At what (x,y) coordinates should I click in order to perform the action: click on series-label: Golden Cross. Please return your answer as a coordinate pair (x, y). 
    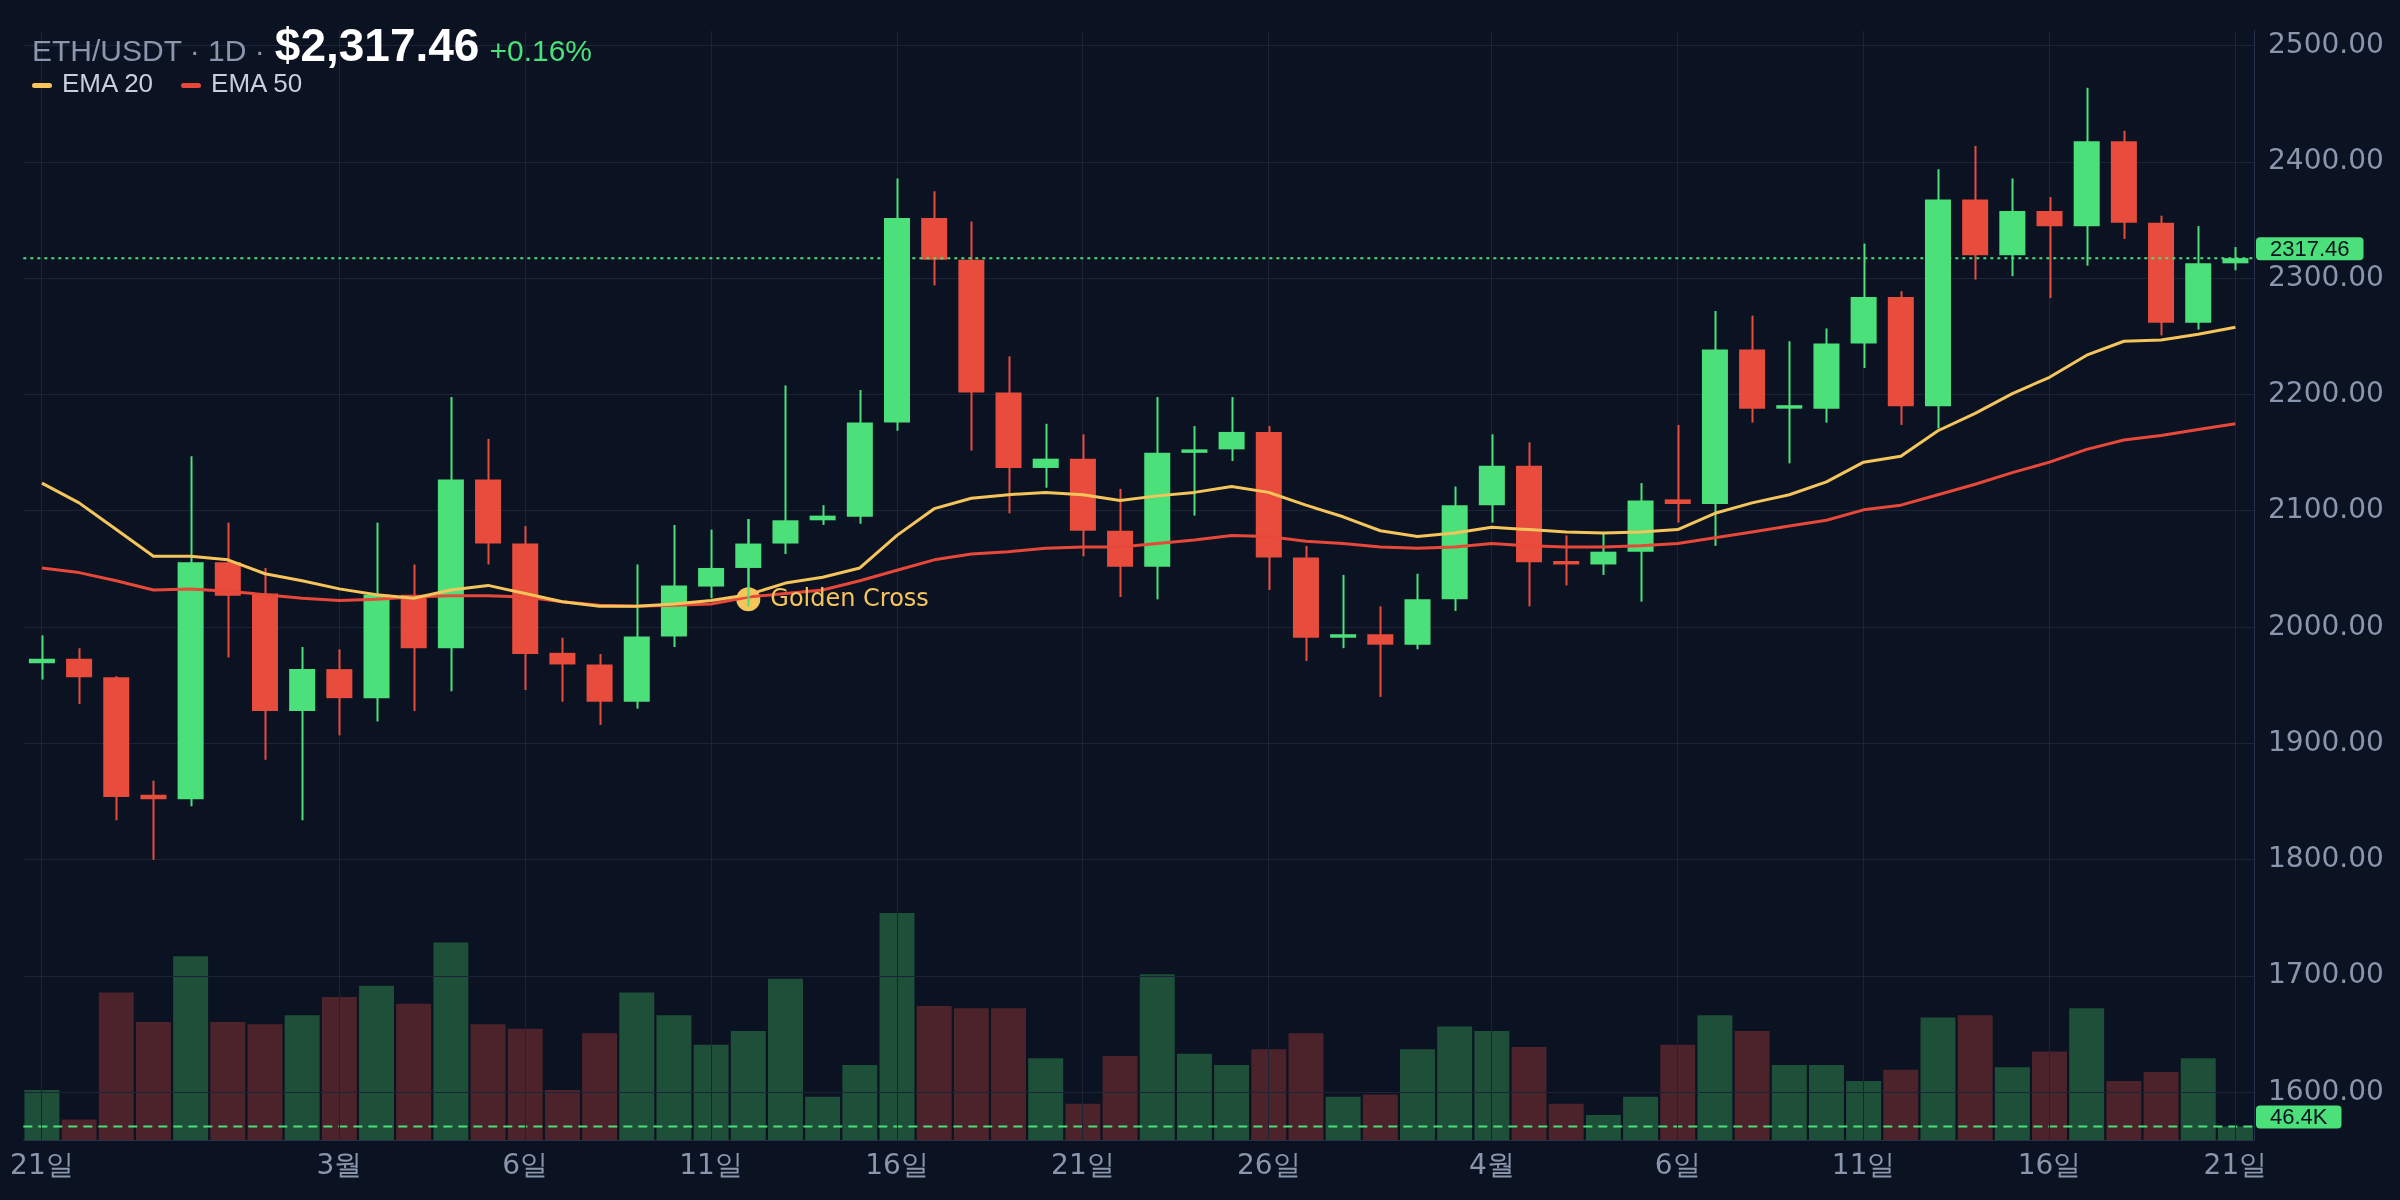
    Looking at the image, I should click on (849, 597).